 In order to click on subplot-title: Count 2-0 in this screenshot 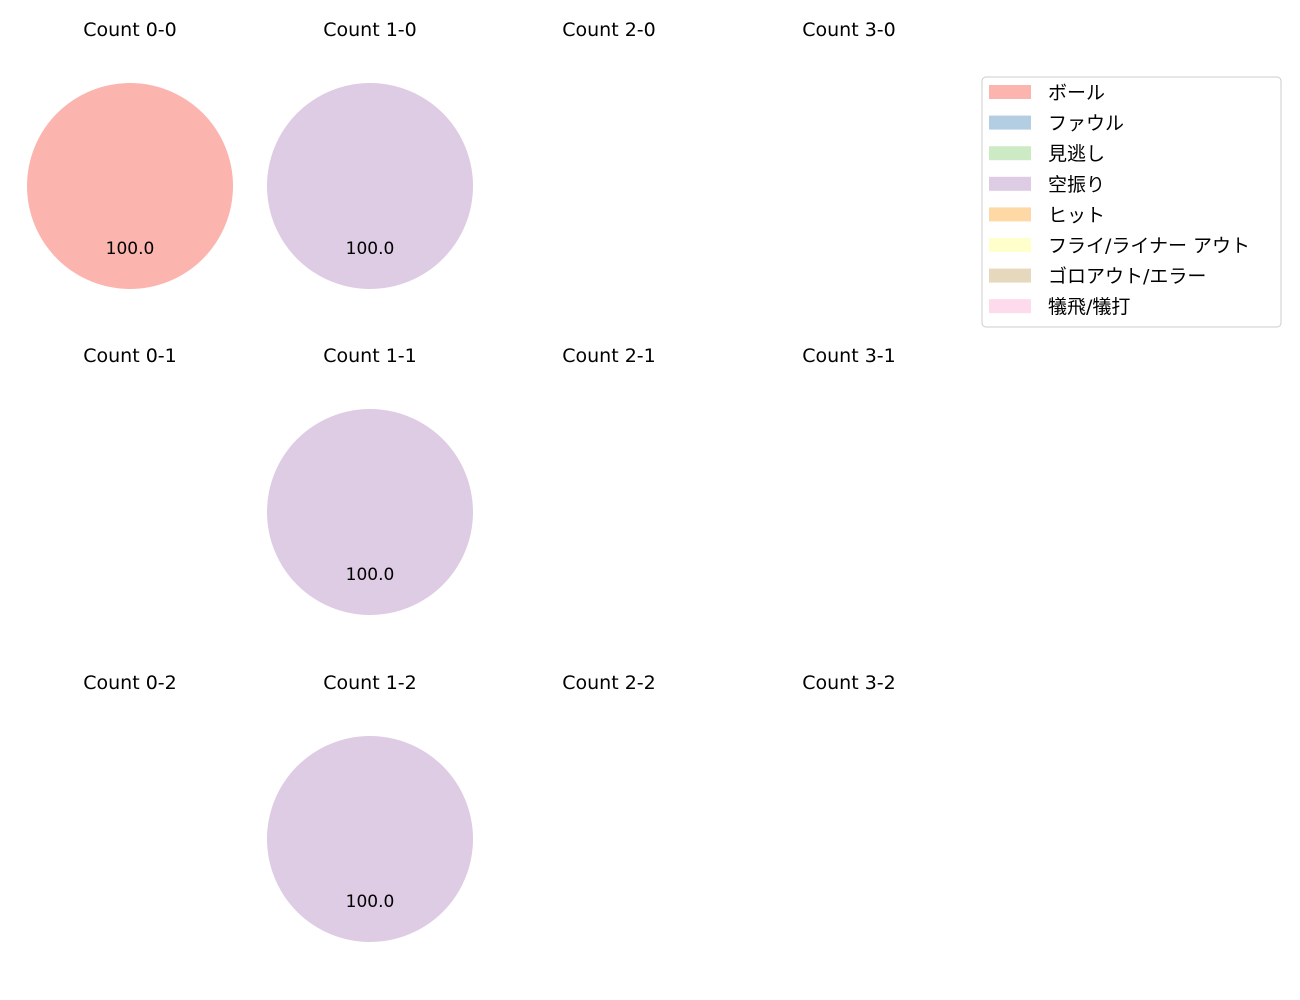, I will do `click(609, 30)`.